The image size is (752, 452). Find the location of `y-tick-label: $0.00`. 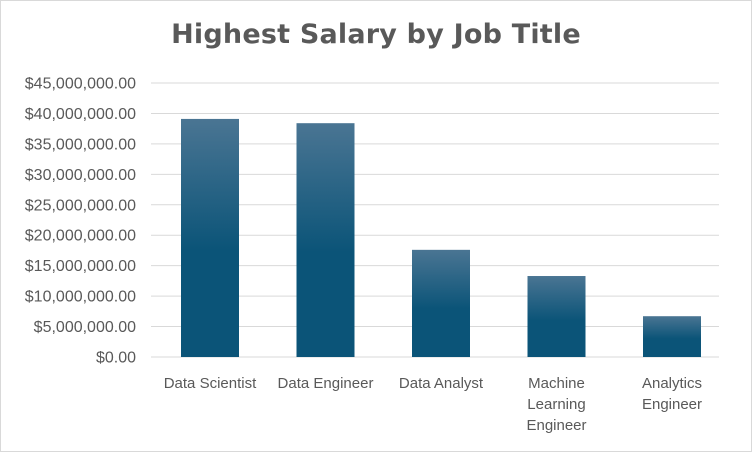

y-tick-label: $0.00 is located at coordinates (116, 358).